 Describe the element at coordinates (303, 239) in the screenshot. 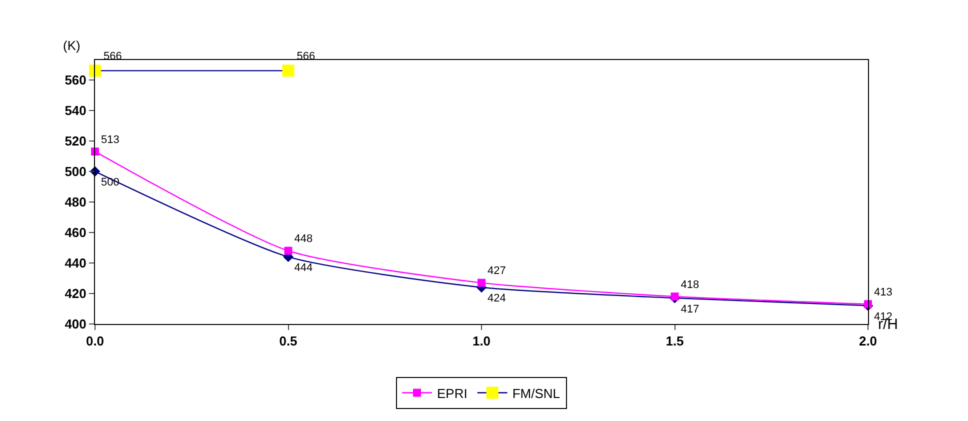

I see `data-label: 448` at that location.